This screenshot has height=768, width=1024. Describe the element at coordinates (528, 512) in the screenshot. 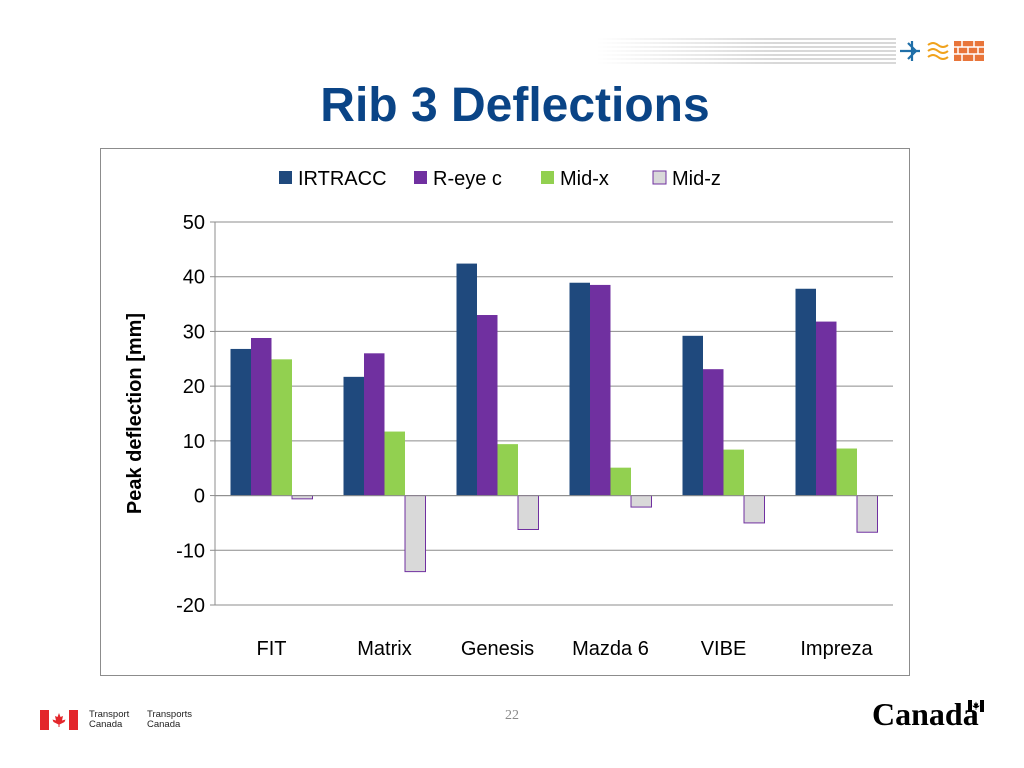

I see `bar-mid-z-genesis` at that location.